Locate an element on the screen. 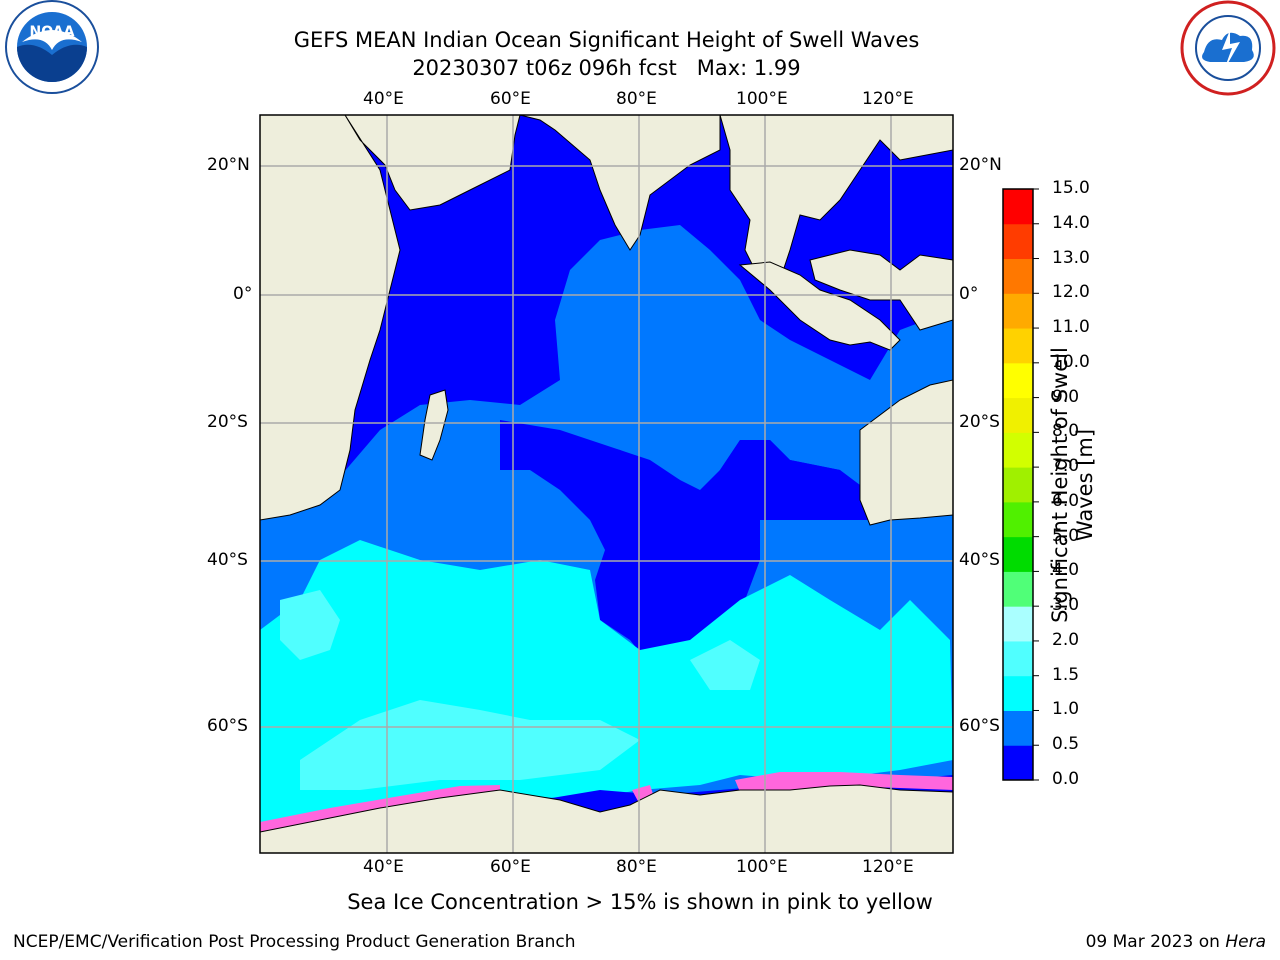 The image size is (1280, 960). lat-tick-left-0: 0° is located at coordinates (243, 294).